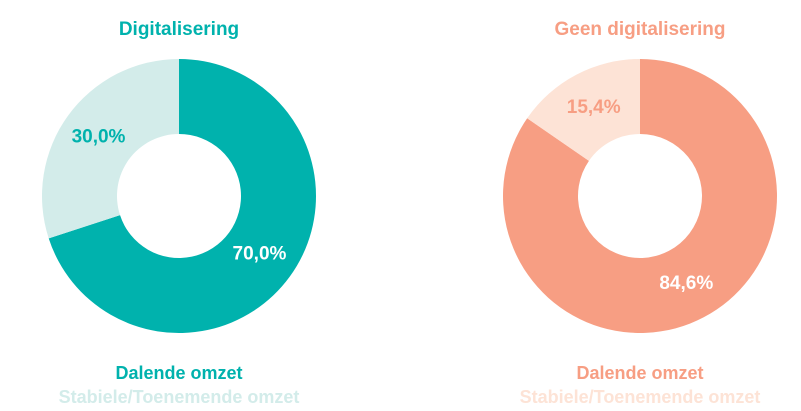 This screenshot has height=411, width=801. I want to click on data-label: 15,4%, so click(594, 107).